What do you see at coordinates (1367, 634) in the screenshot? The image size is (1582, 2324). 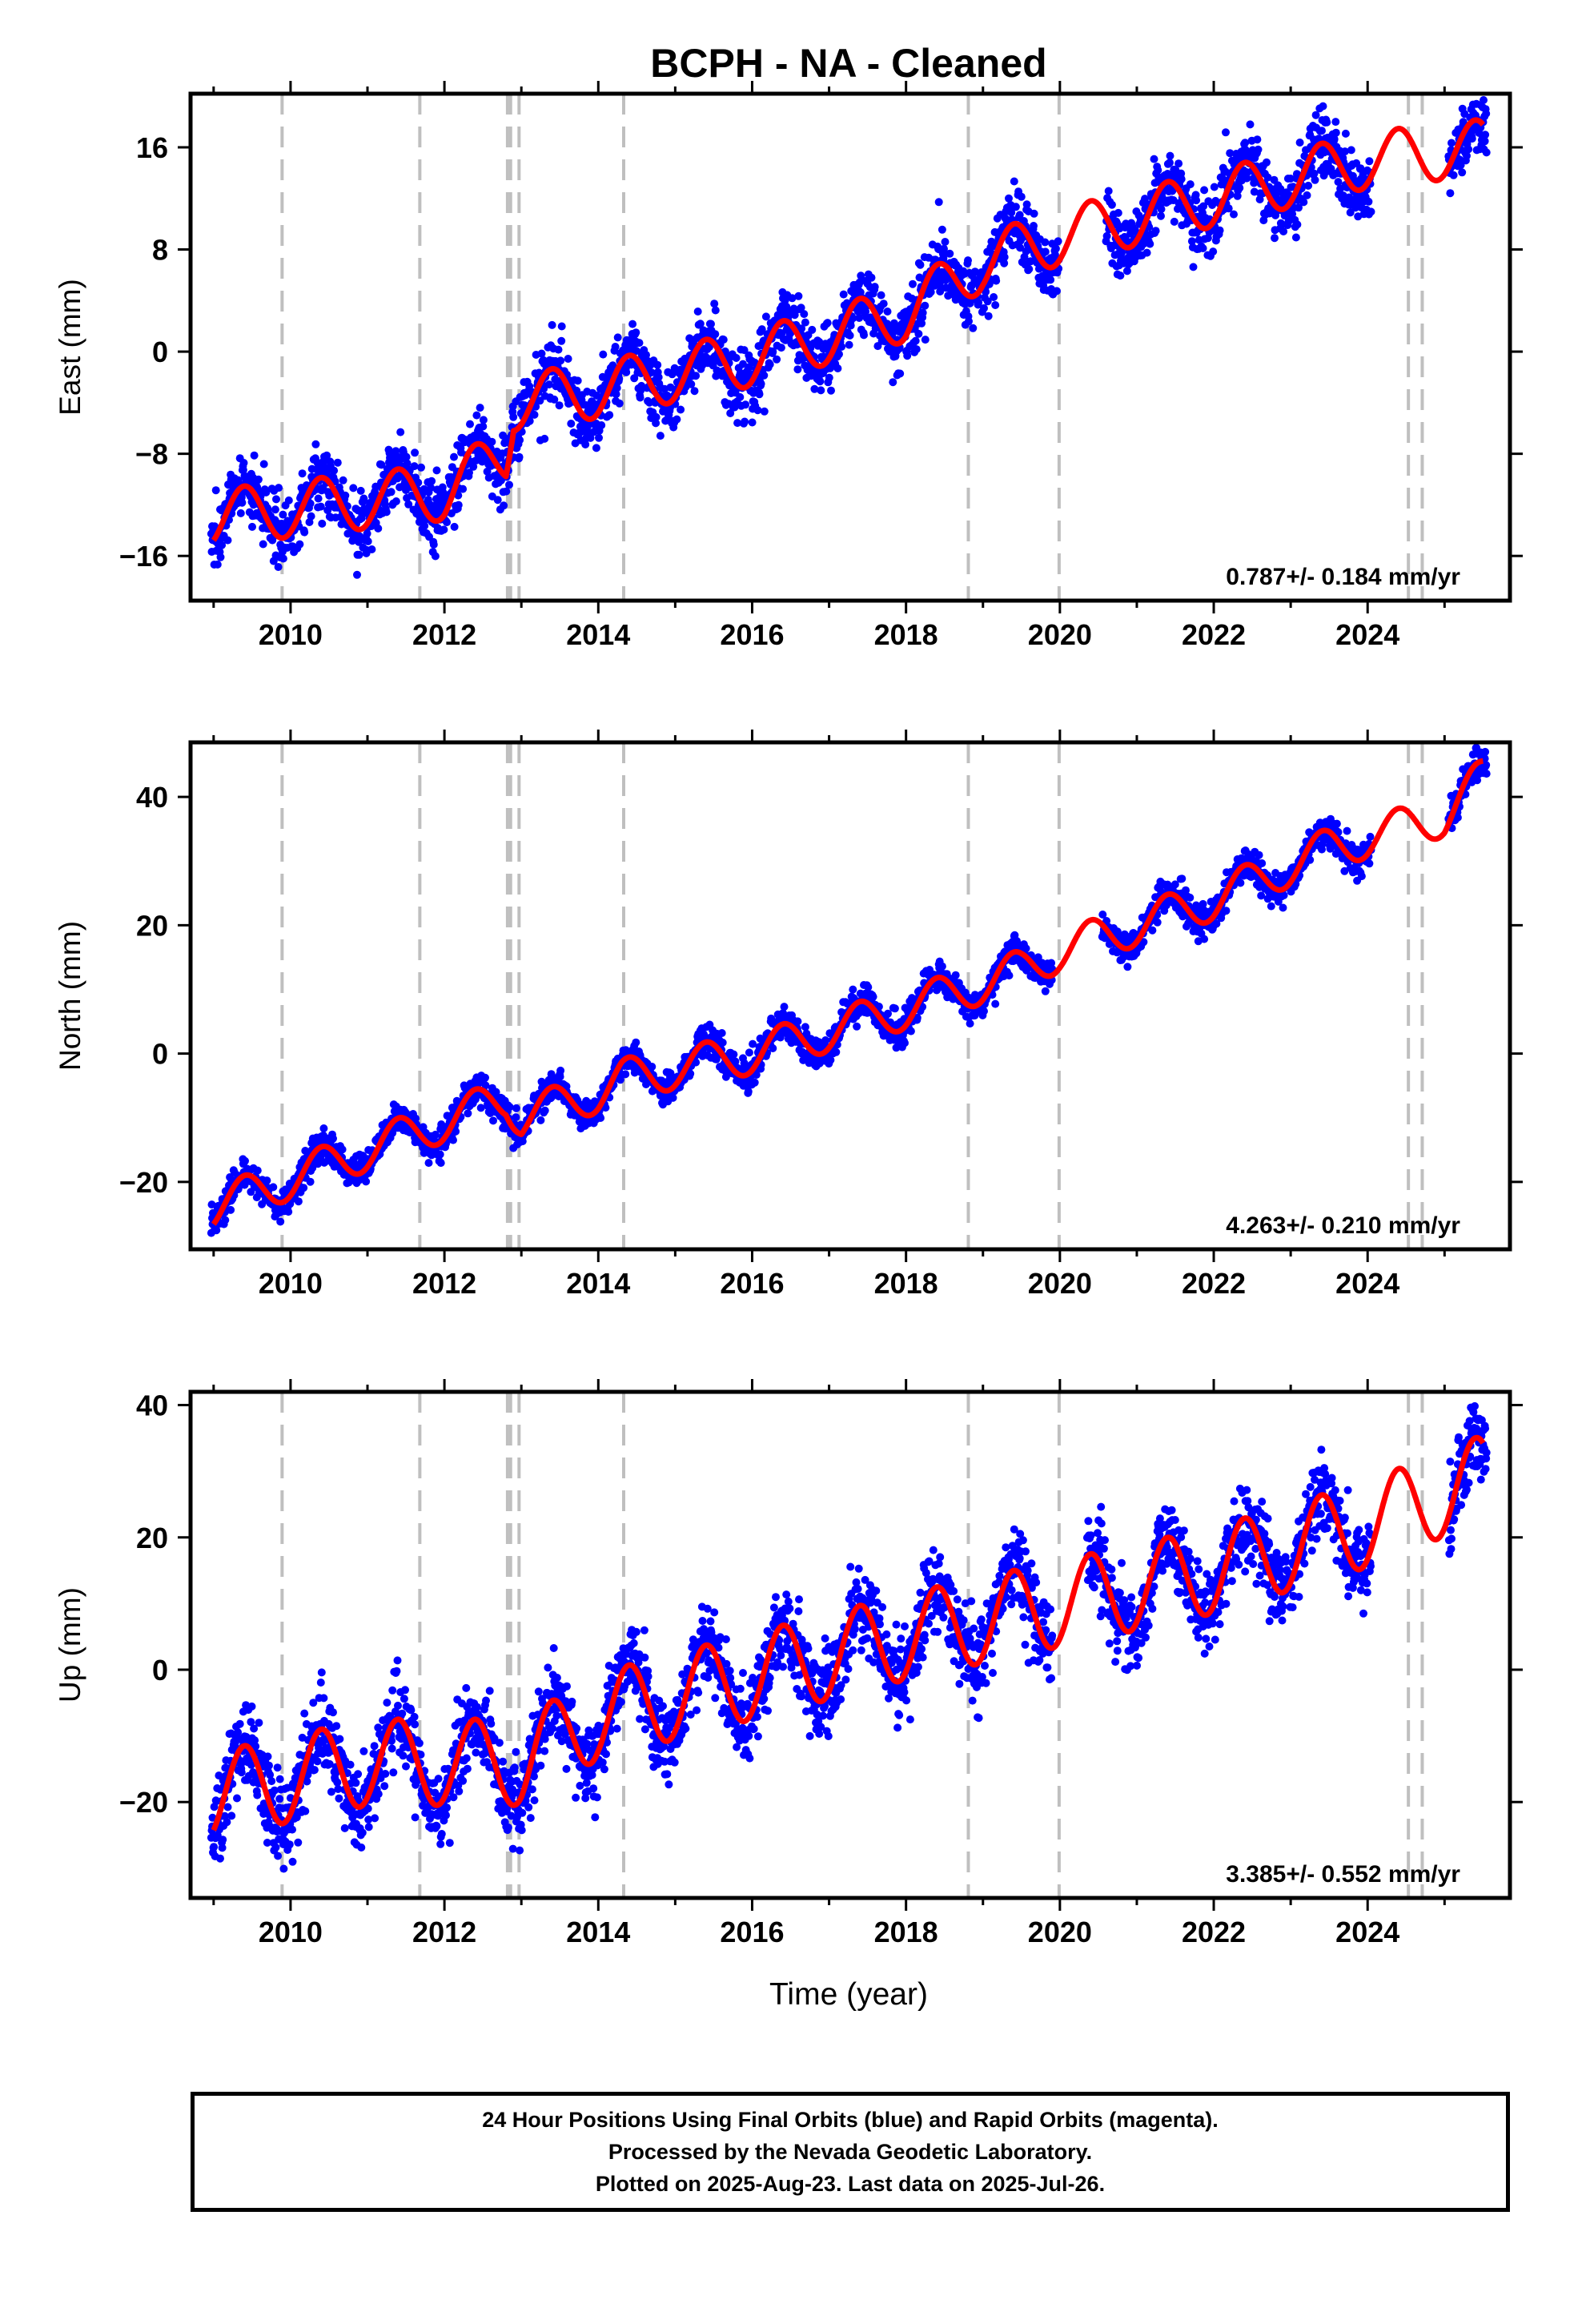 I see `x-tick-label: 2024` at bounding box center [1367, 634].